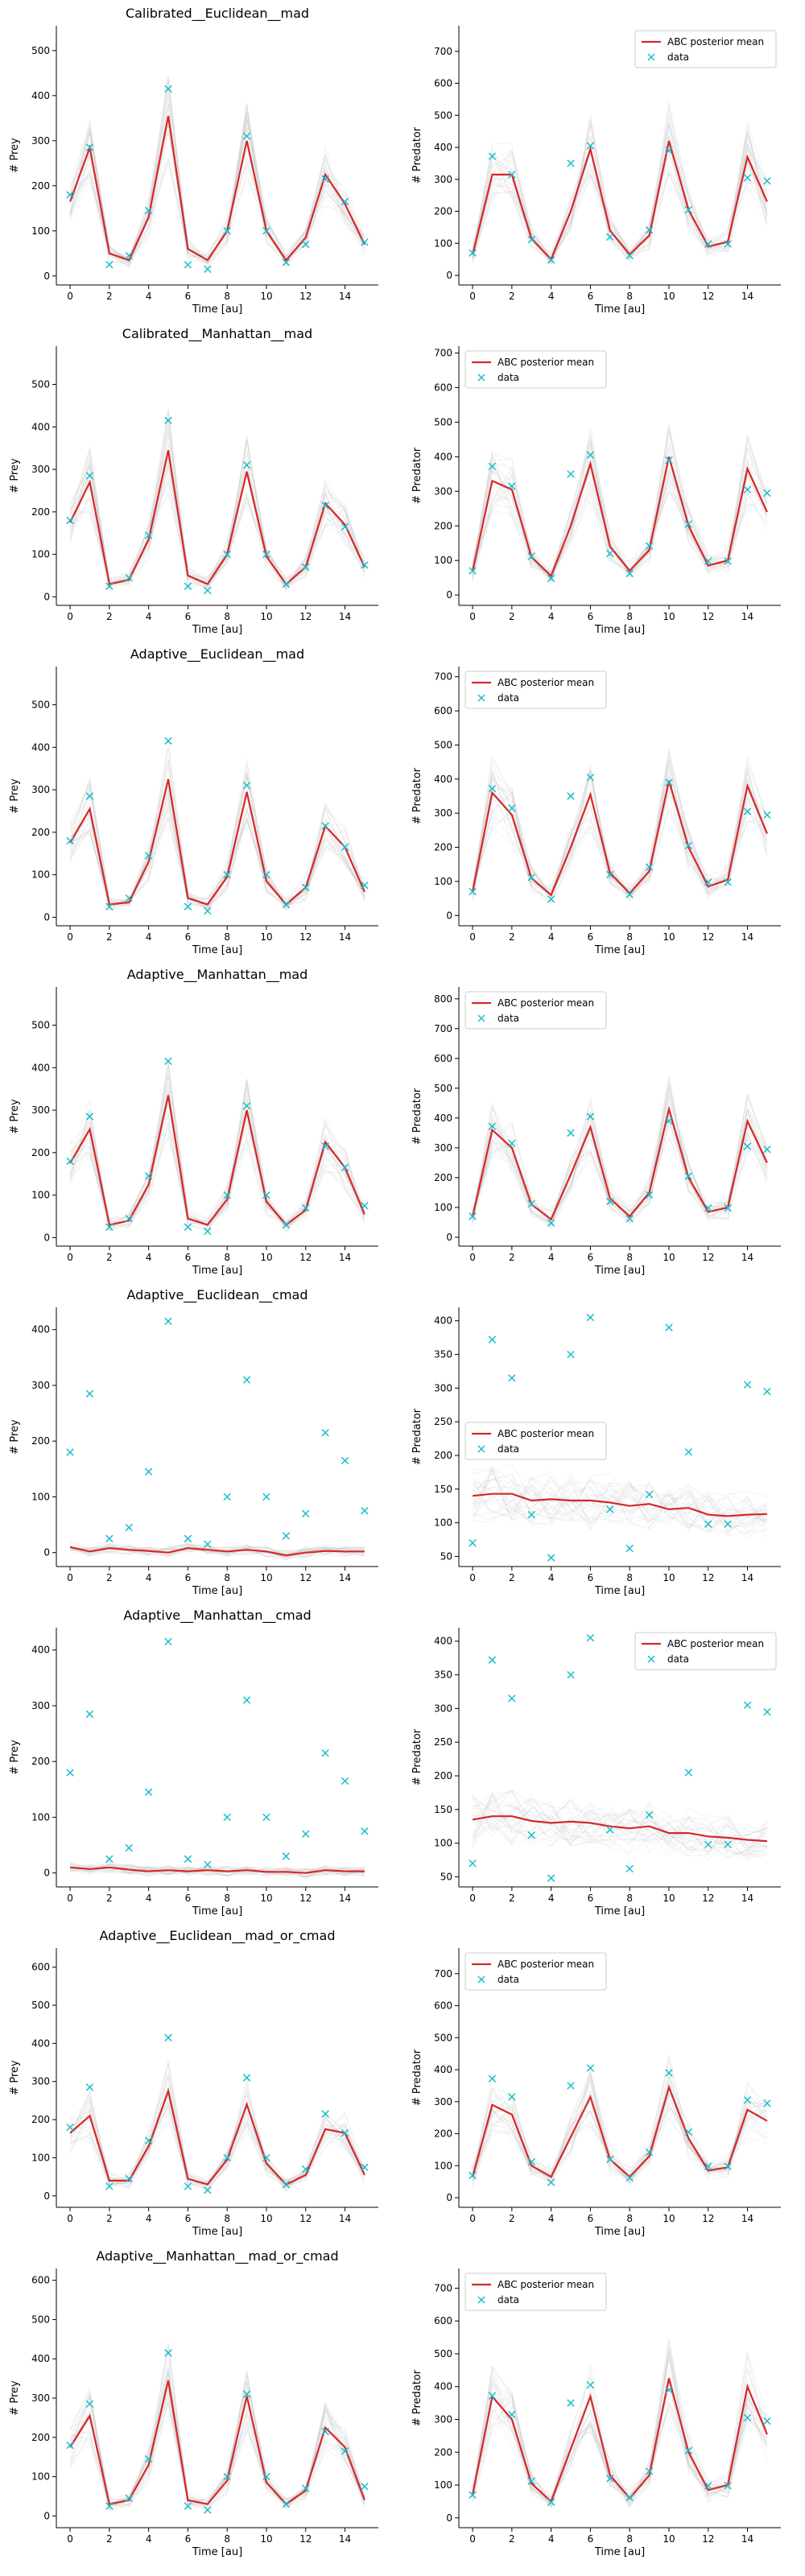  Describe the element at coordinates (443, 1354) in the screenshot. I see `y-tick-label: 350` at that location.